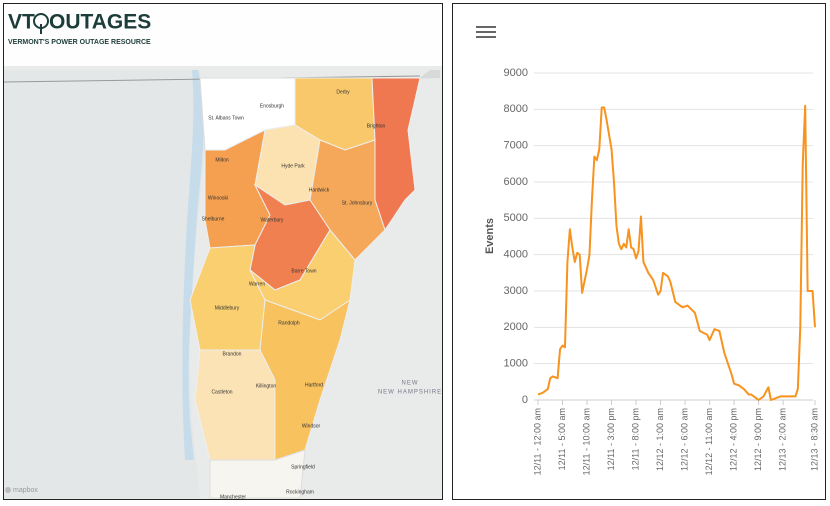  I want to click on town-label: Hartford, so click(314, 385).